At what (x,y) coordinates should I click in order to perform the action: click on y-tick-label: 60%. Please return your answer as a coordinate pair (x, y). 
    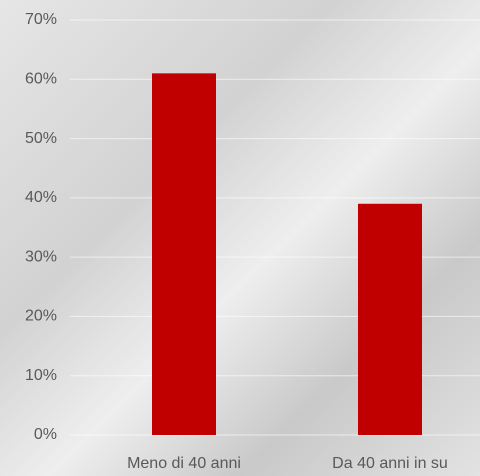
    Looking at the image, I should click on (41, 79).